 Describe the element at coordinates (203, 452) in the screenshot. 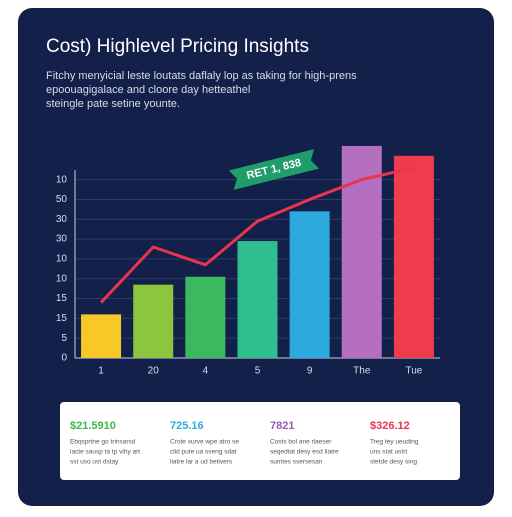

I see `card-text: clid pute ua sseng sdat` at that location.